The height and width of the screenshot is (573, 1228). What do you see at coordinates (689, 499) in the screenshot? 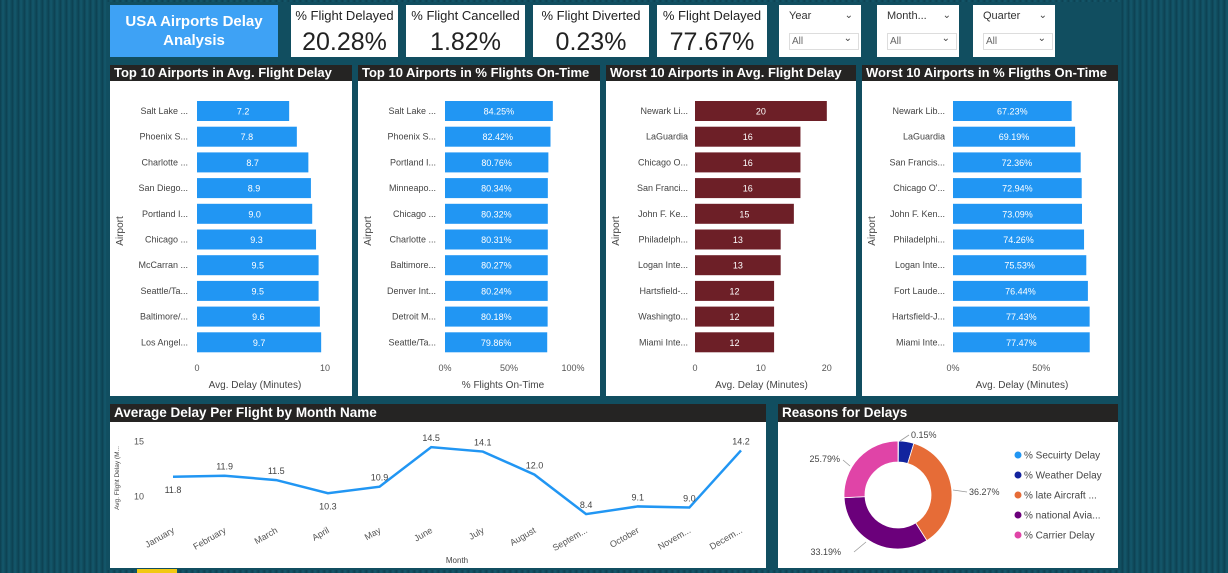
I see `data-label: 9.0` at bounding box center [689, 499].